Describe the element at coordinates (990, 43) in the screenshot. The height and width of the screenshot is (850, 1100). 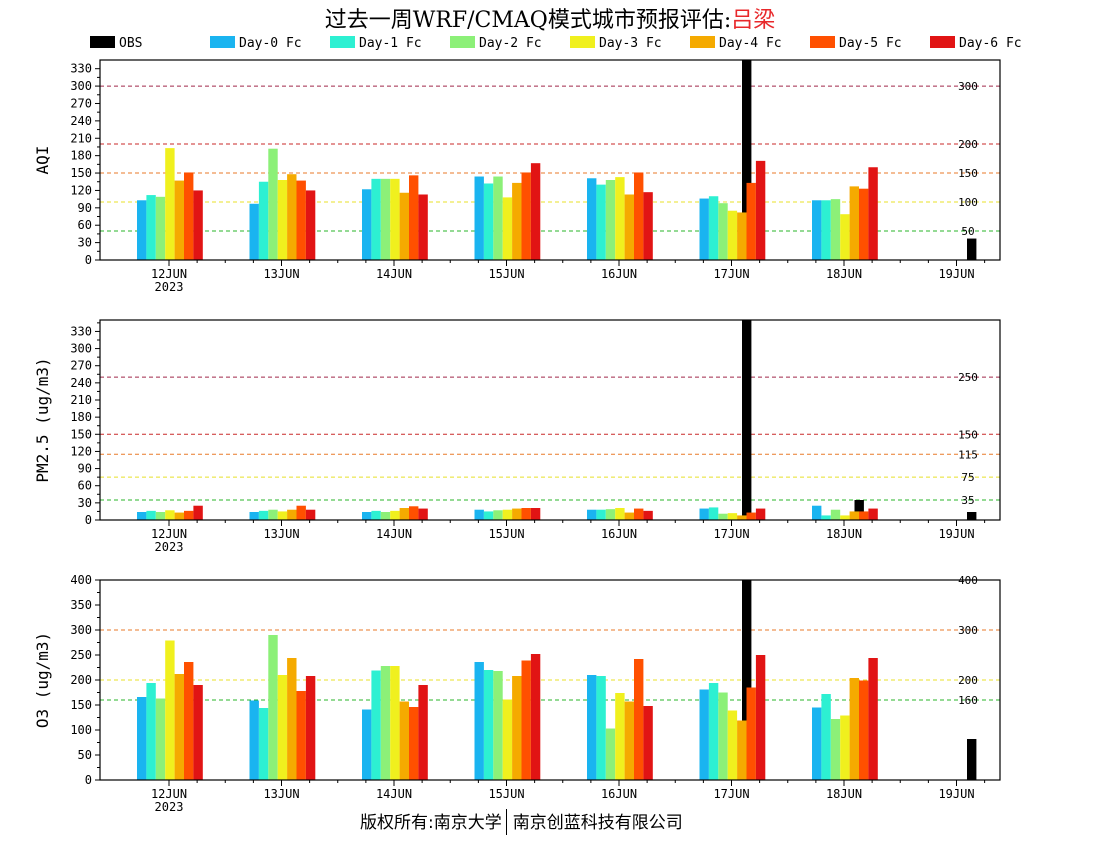
I see `legend-label: Day-6 Fc` at that location.